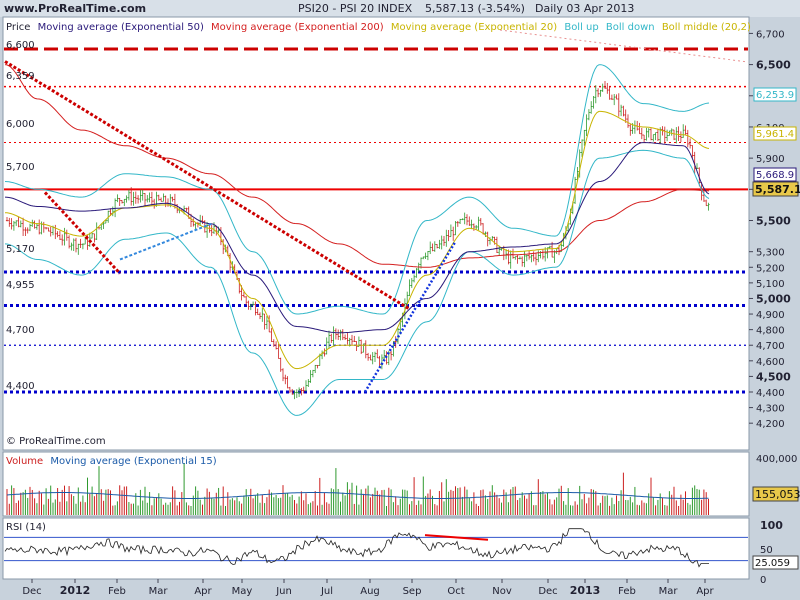  I want to click on badge-ma20-box, so click(775, 133).